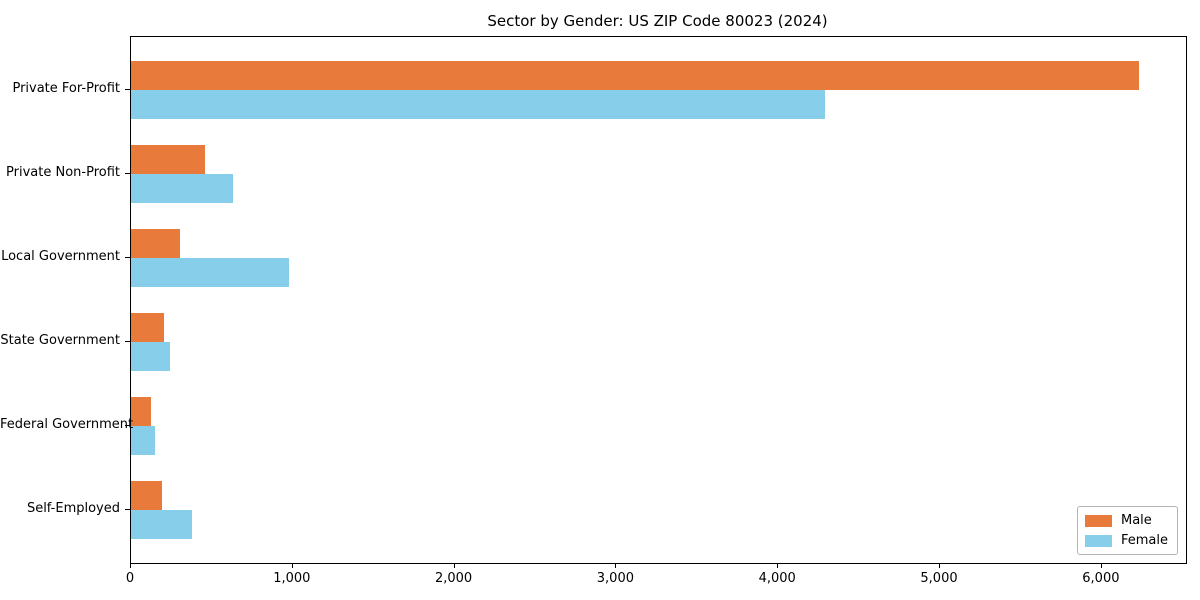 Image resolution: width=1200 pixels, height=600 pixels. I want to click on y-tick-private-non-profit, so click(127, 173).